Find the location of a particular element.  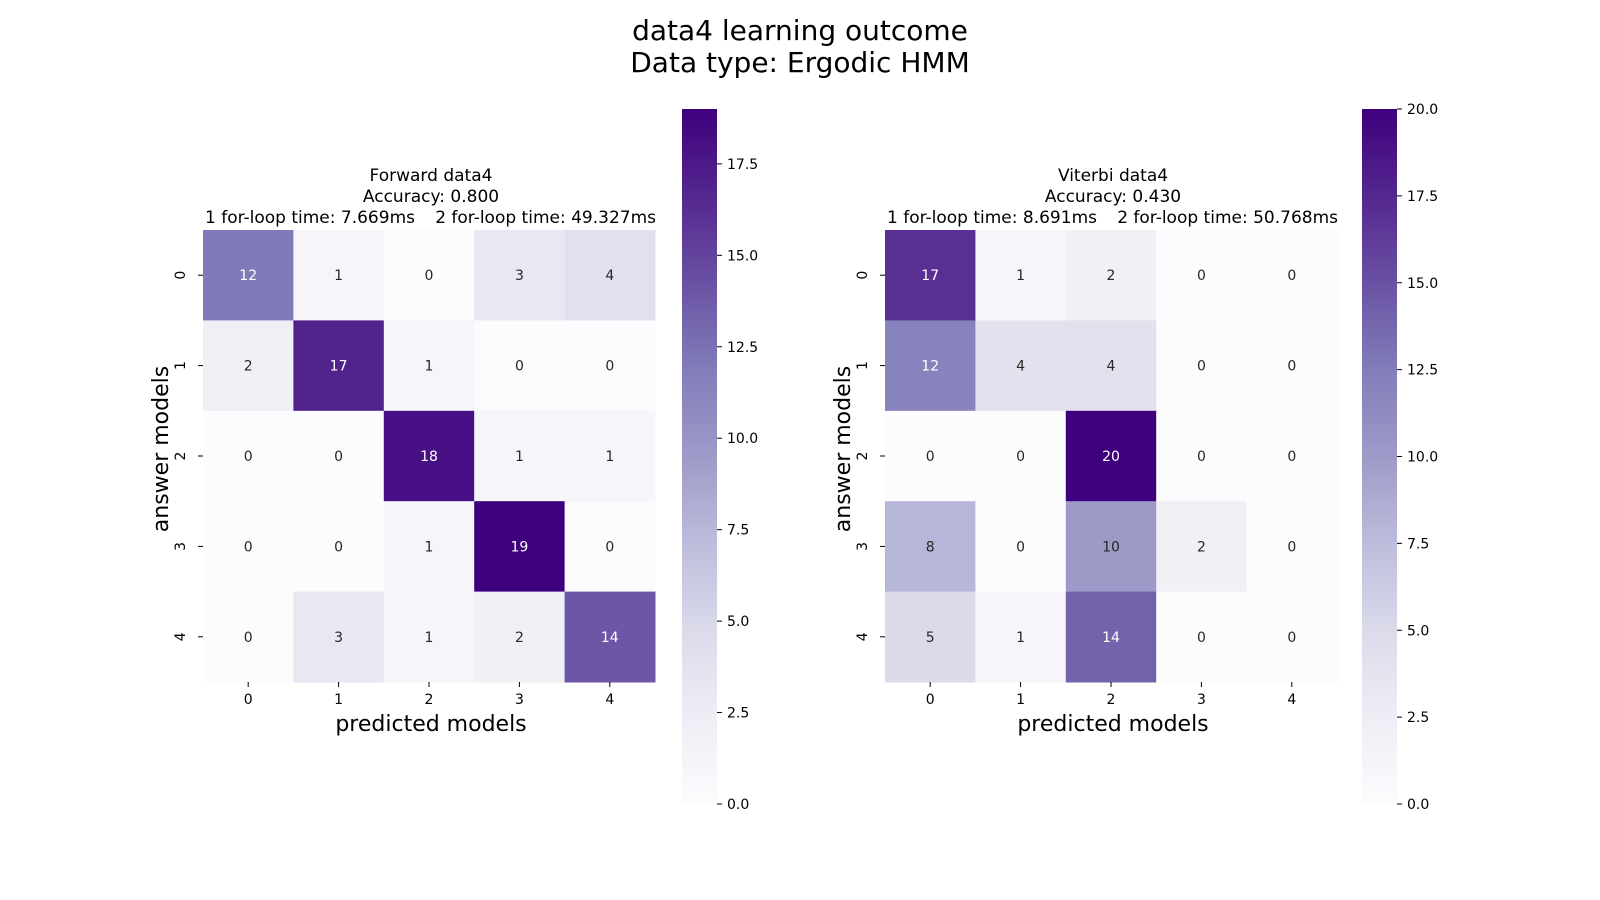

panel-title-line3-left: 1 for-loop time: 7.669ms is located at coordinates (310, 218).